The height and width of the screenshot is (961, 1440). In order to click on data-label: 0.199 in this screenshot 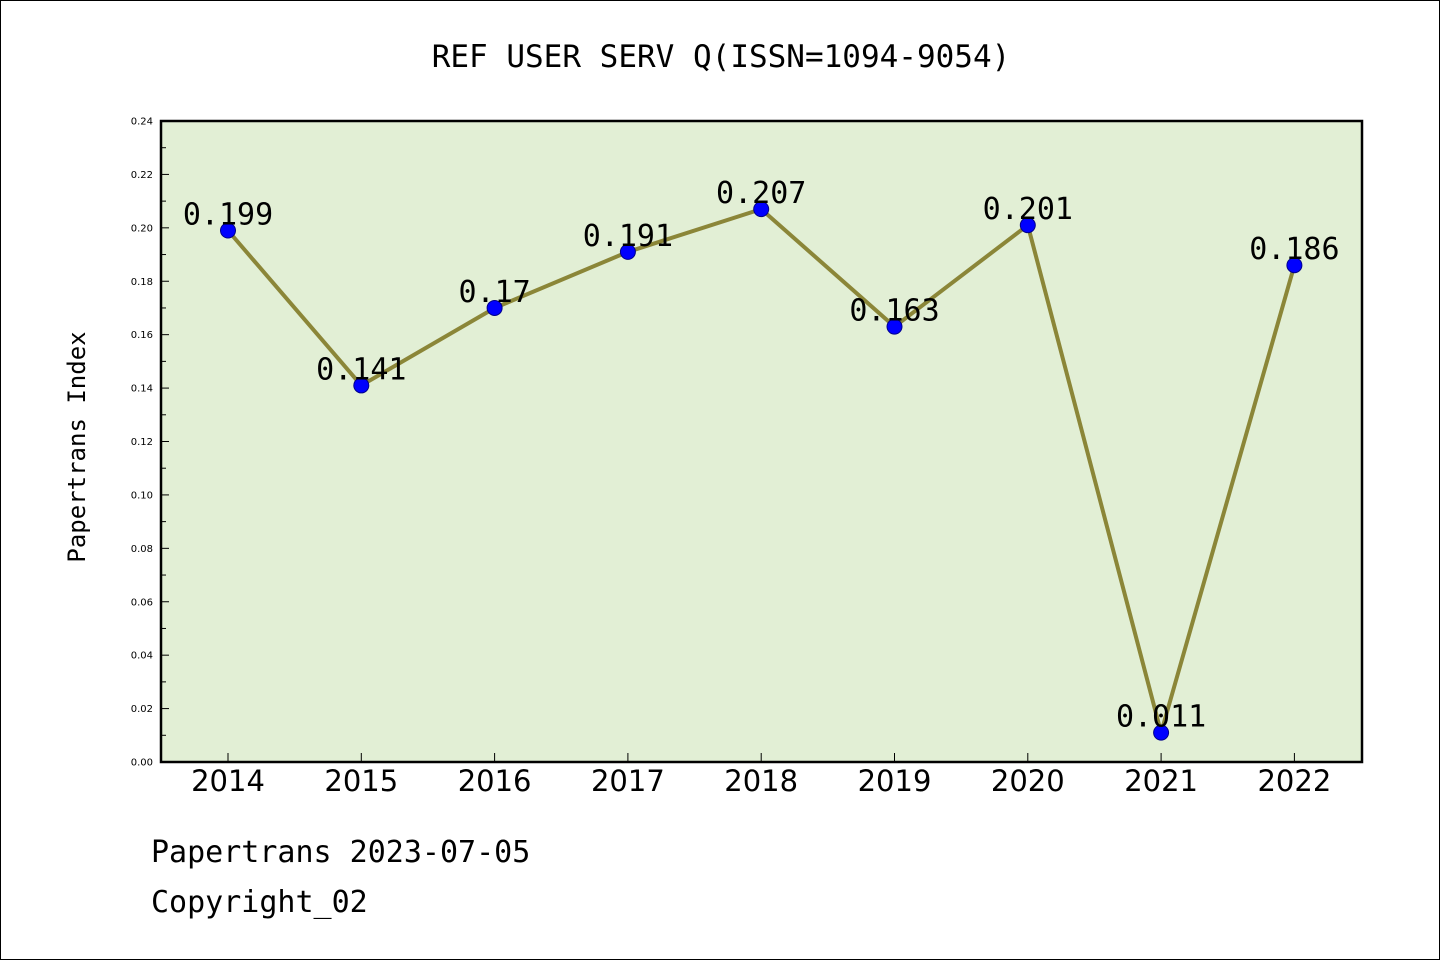, I will do `click(228, 215)`.